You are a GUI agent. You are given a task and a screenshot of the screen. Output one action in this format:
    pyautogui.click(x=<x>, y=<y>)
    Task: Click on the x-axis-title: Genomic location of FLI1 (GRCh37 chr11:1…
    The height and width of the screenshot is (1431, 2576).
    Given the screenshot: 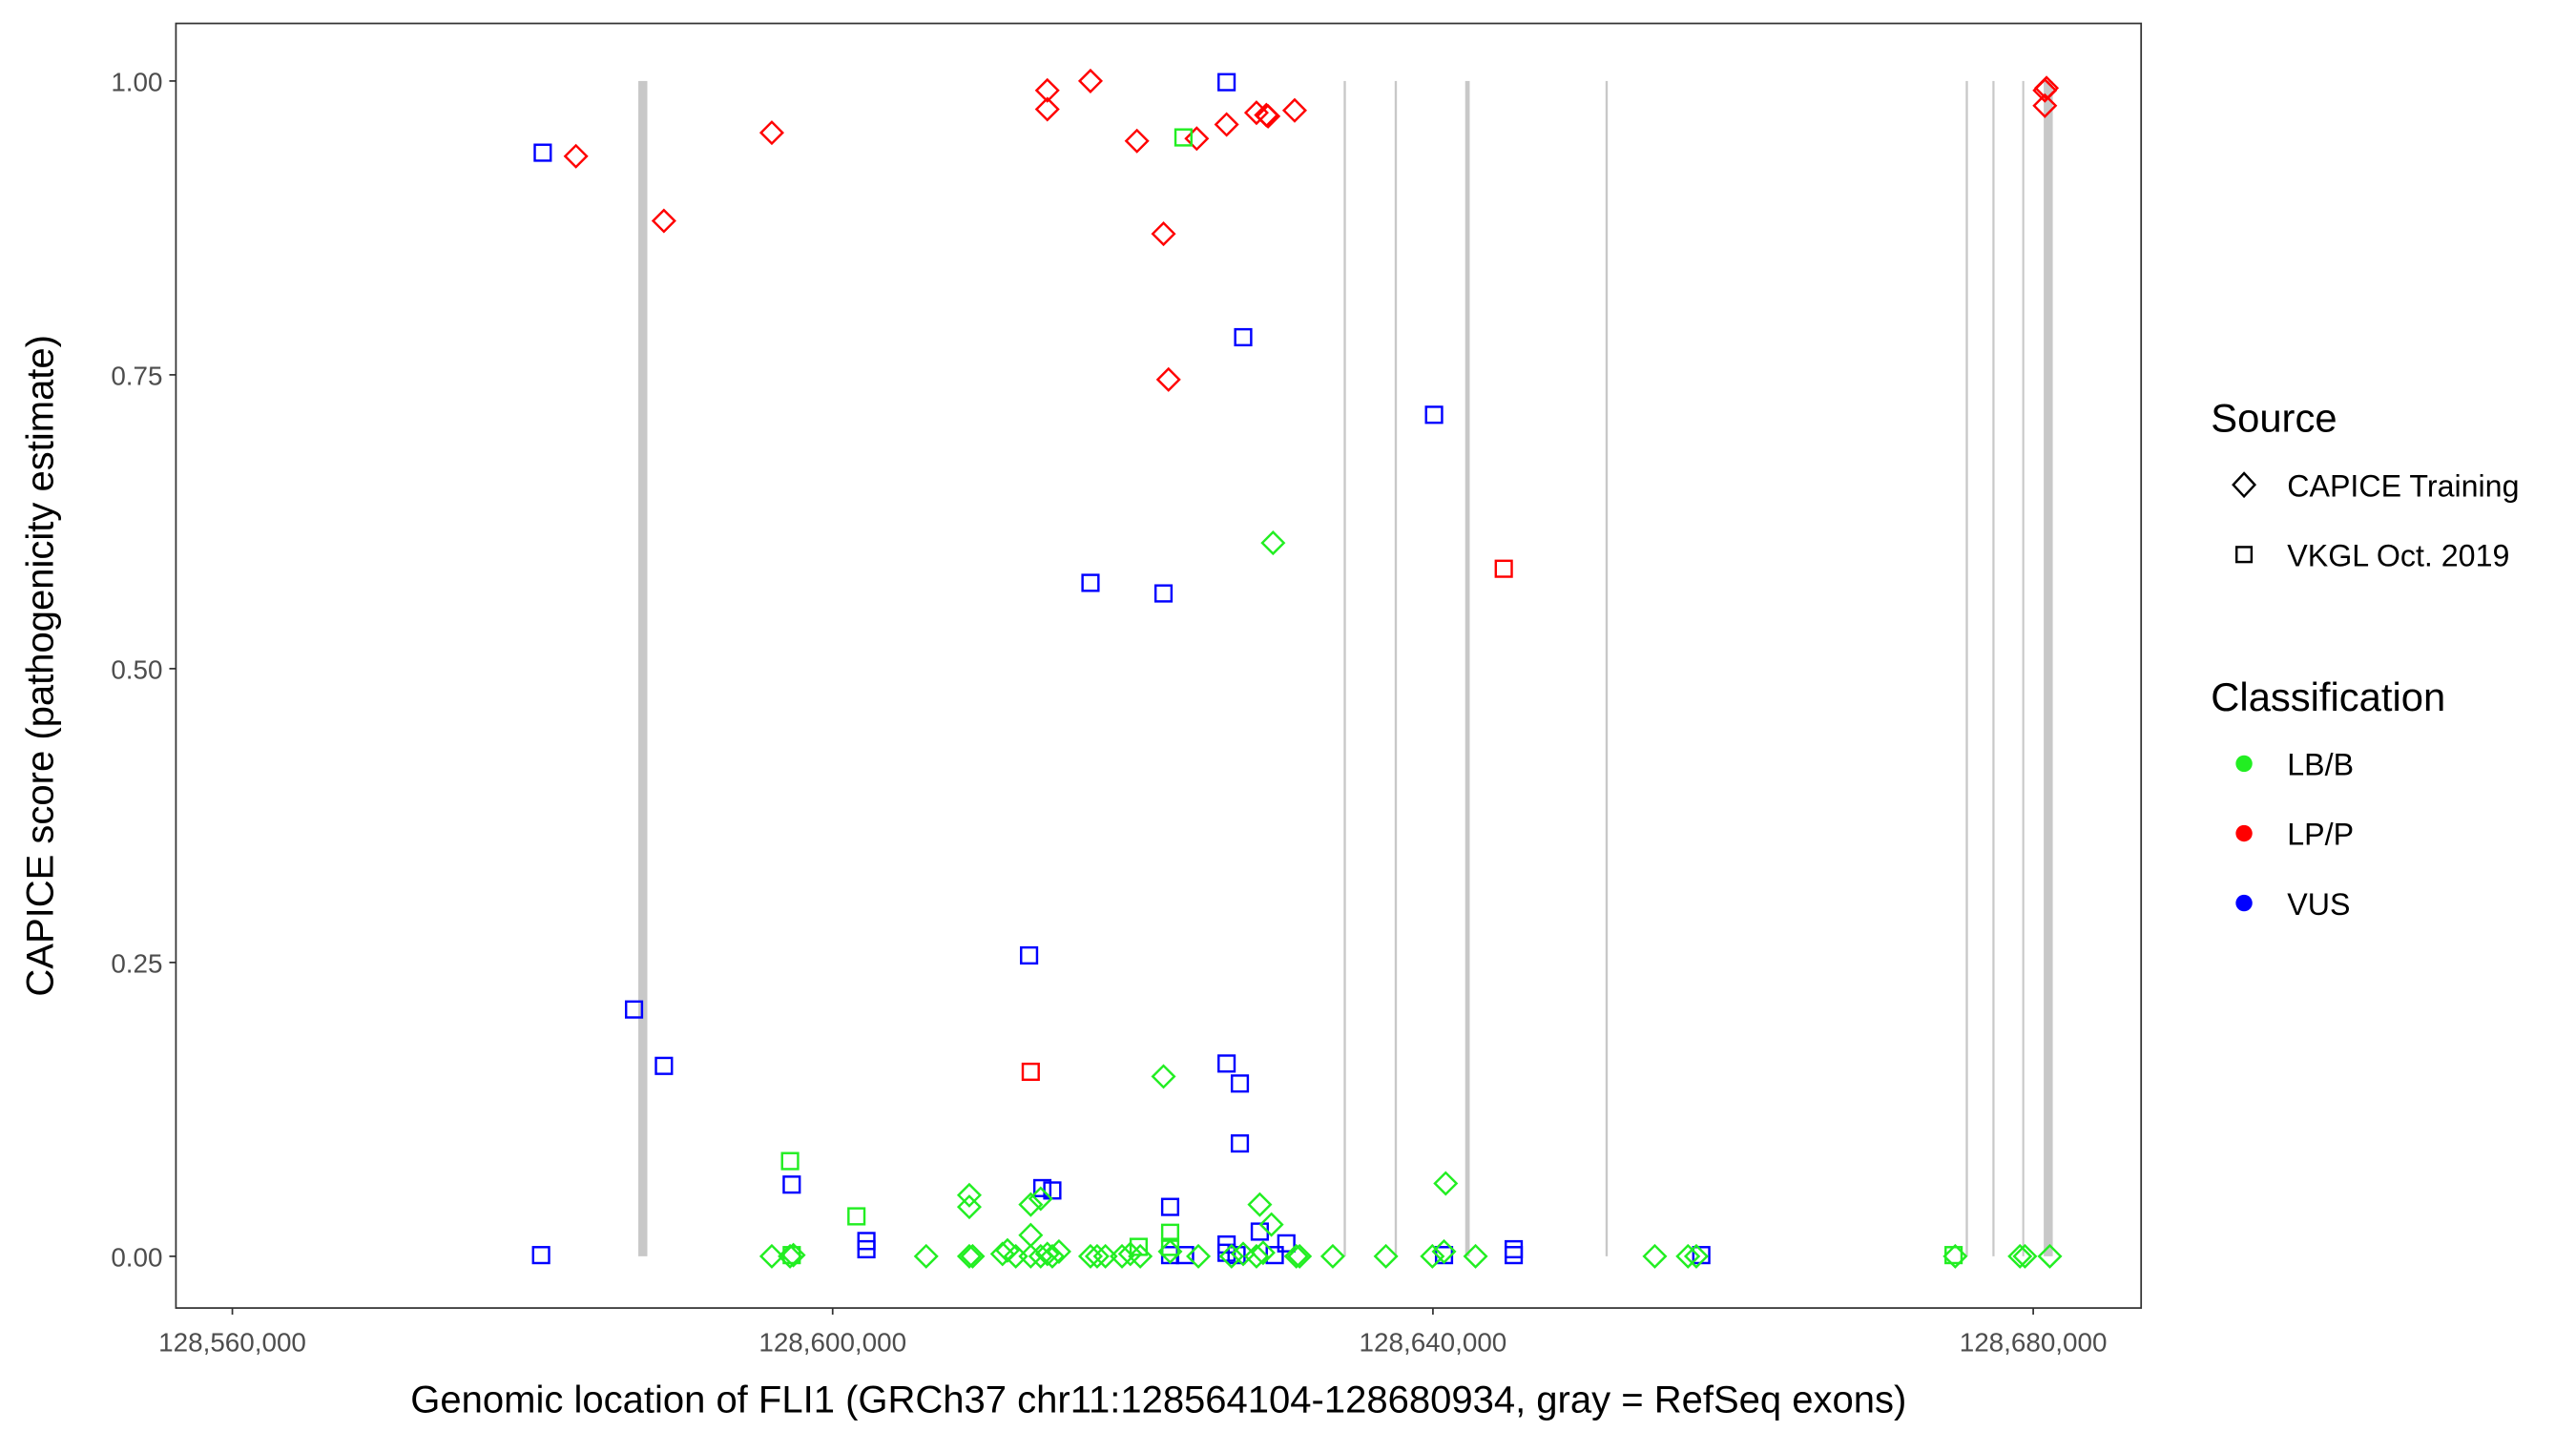 What is the action you would take?
    pyautogui.click(x=1158, y=1400)
    